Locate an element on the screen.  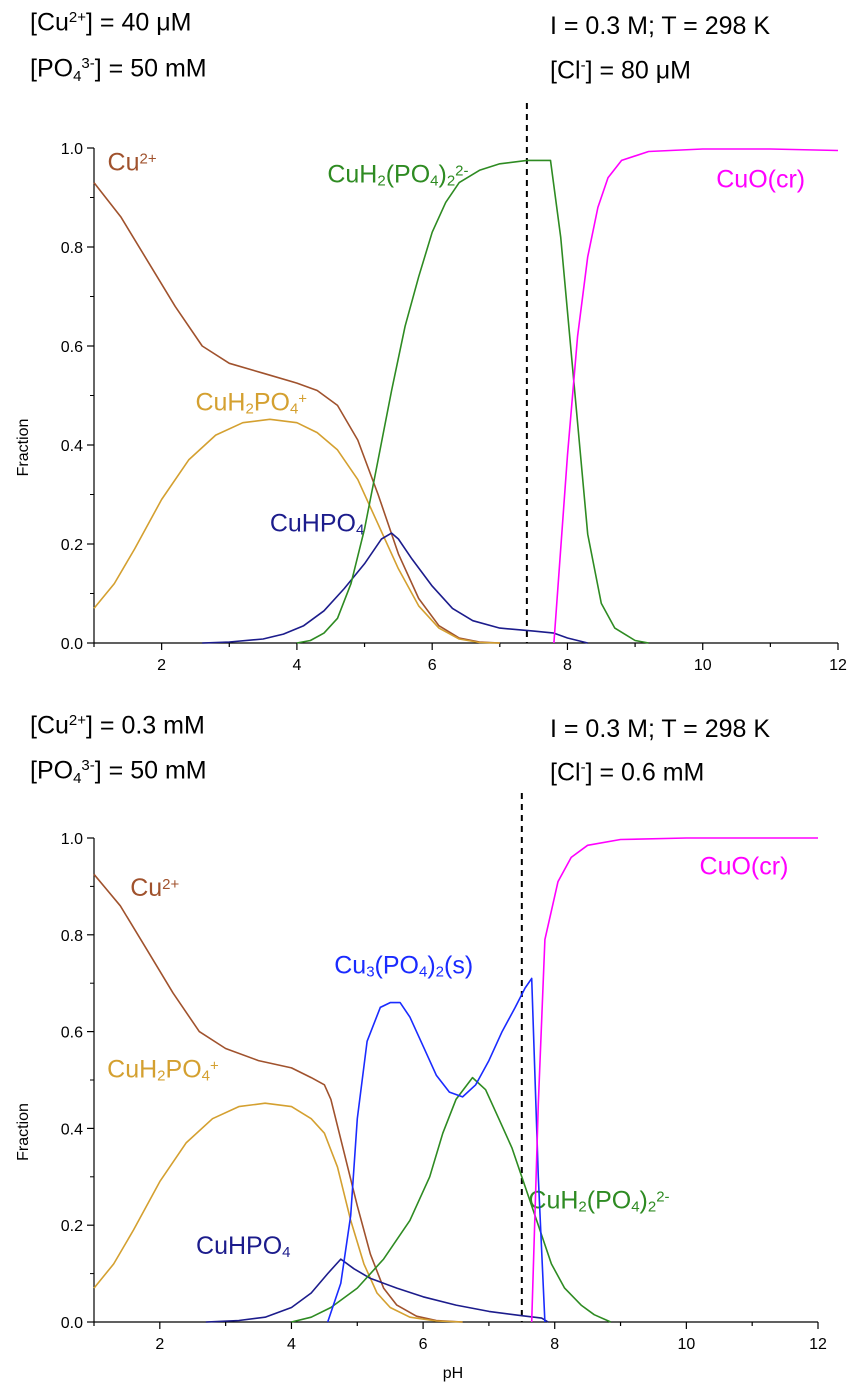
top-series-cuo-cr is located at coordinates (696, 396).